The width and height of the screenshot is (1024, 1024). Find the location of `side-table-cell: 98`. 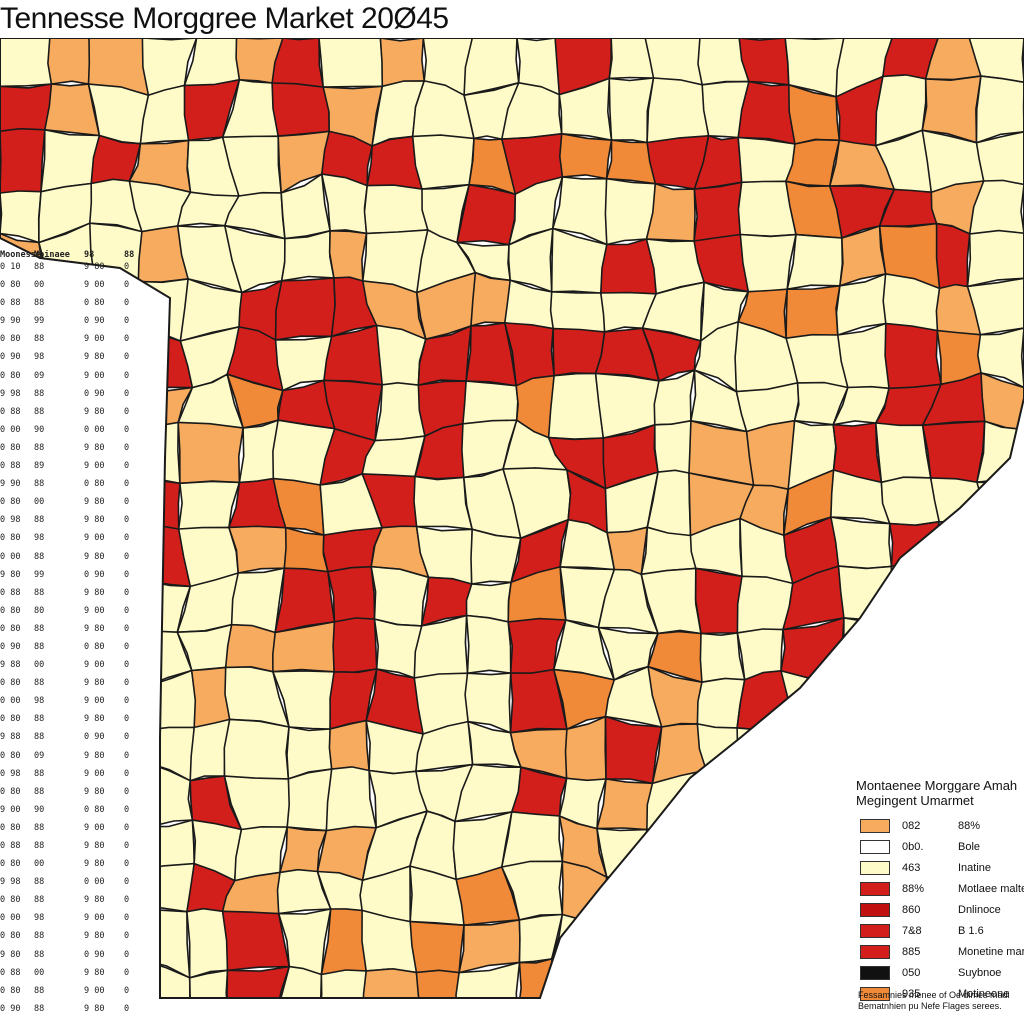

side-table-cell: 98 is located at coordinates (39, 918).